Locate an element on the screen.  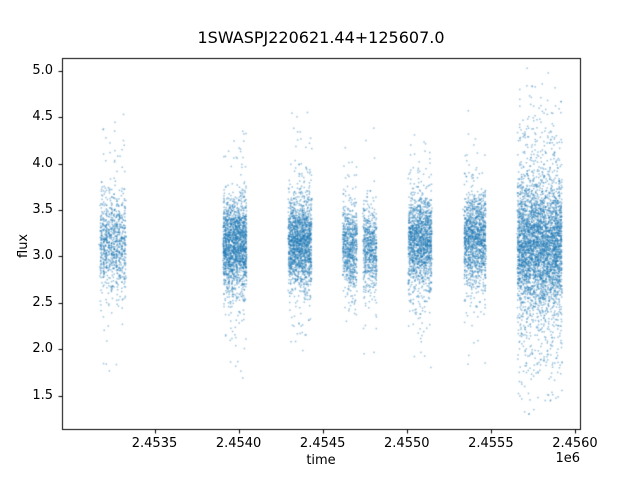
y-tick-label: 3.5 is located at coordinates (42, 210).